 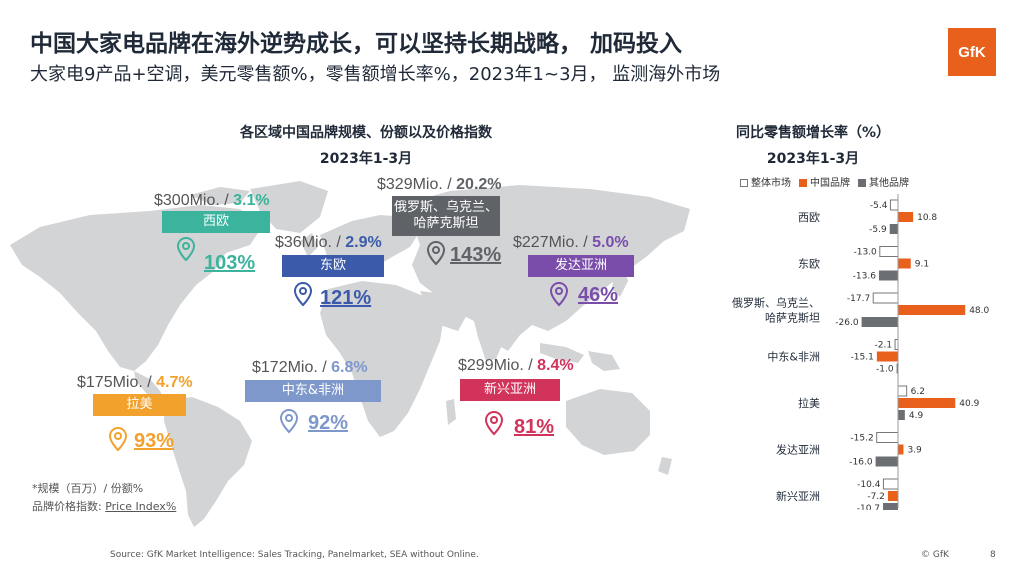 What do you see at coordinates (858, 299) in the screenshot?
I see `data-label: -17.7` at bounding box center [858, 299].